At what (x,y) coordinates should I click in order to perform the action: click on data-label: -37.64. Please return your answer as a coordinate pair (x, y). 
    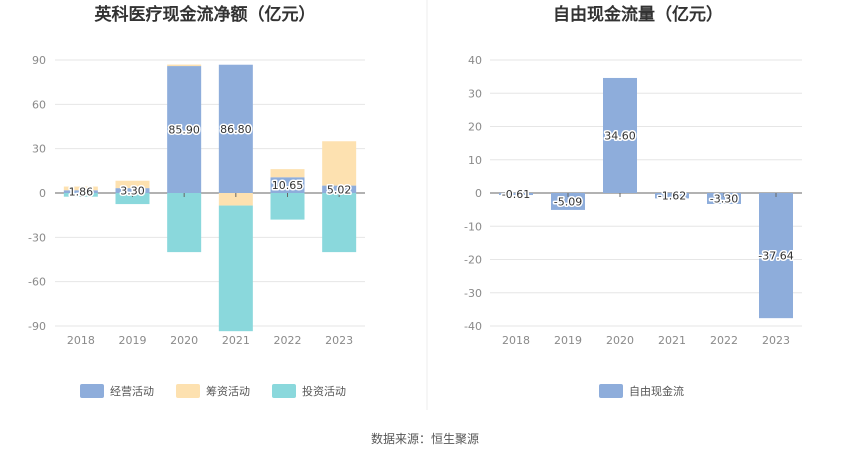
    Looking at the image, I should click on (775, 256).